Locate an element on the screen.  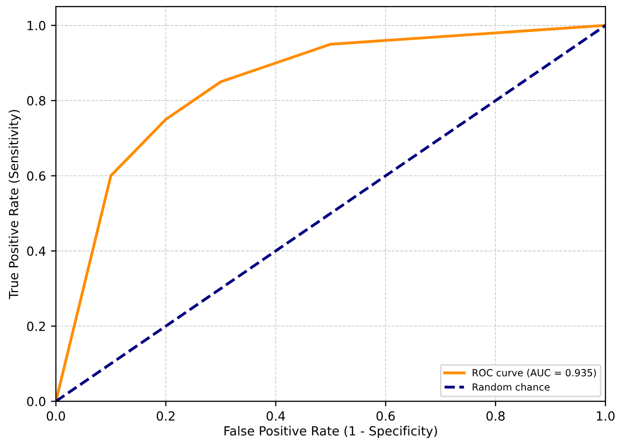
y-tick-label: 0.0 is located at coordinates (36, 401).